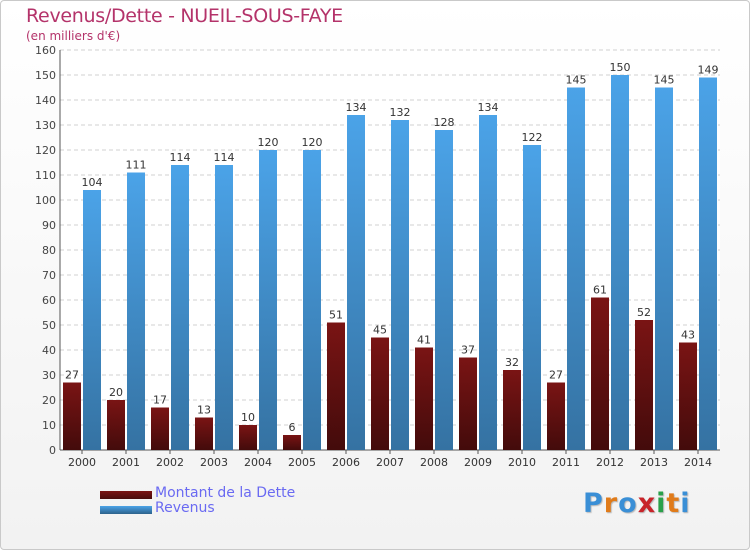 The width and height of the screenshot is (750, 550). Describe the element at coordinates (698, 462) in the screenshot. I see `x-tick-label: 2014` at that location.